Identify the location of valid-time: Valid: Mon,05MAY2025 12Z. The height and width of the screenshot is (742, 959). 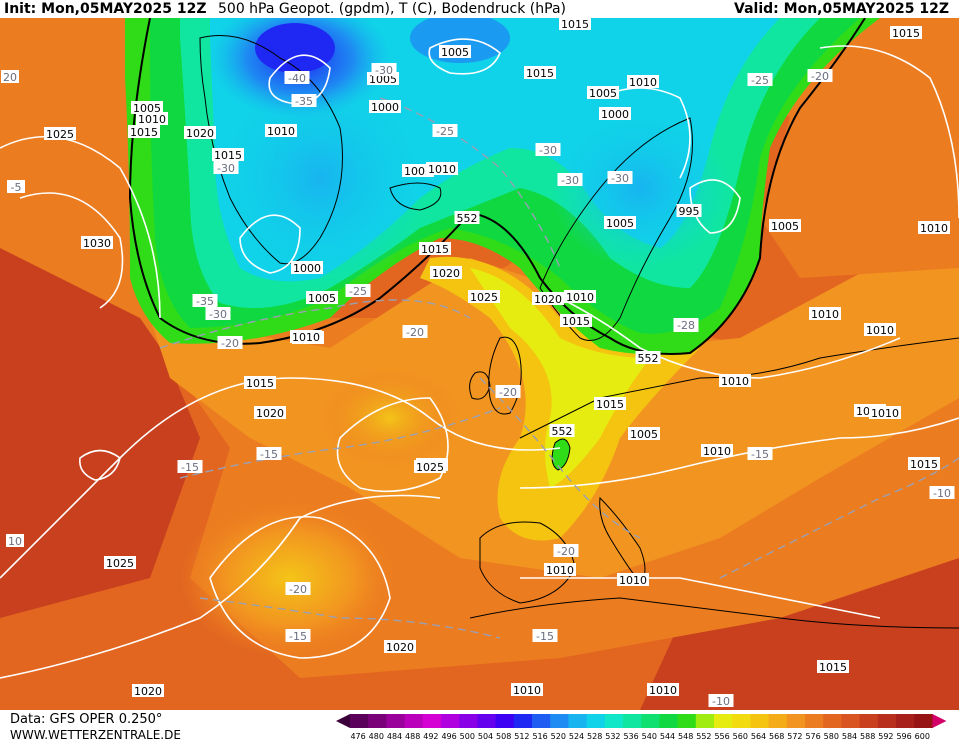
(841, 9).